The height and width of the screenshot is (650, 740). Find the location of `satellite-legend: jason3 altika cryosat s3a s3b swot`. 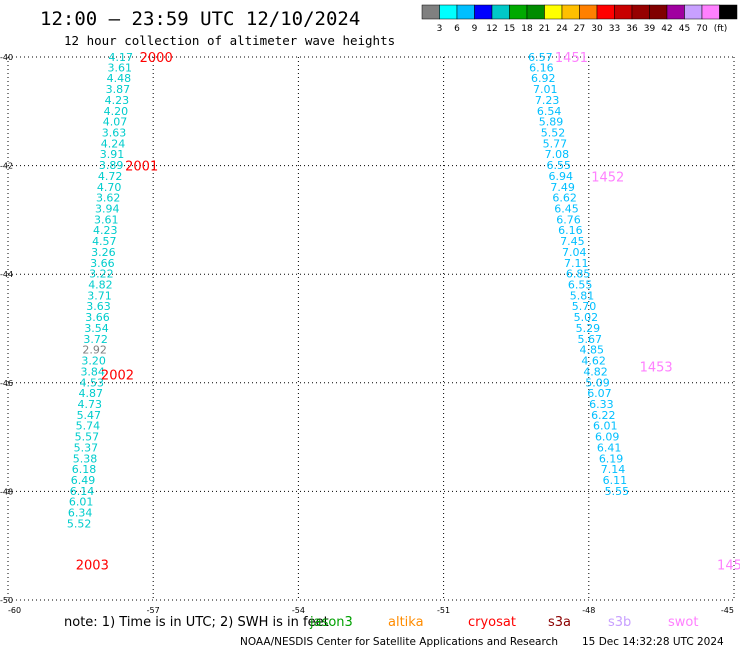

satellite-legend: jason3 altika cryosat s3a s3b swot is located at coordinates (503, 622).